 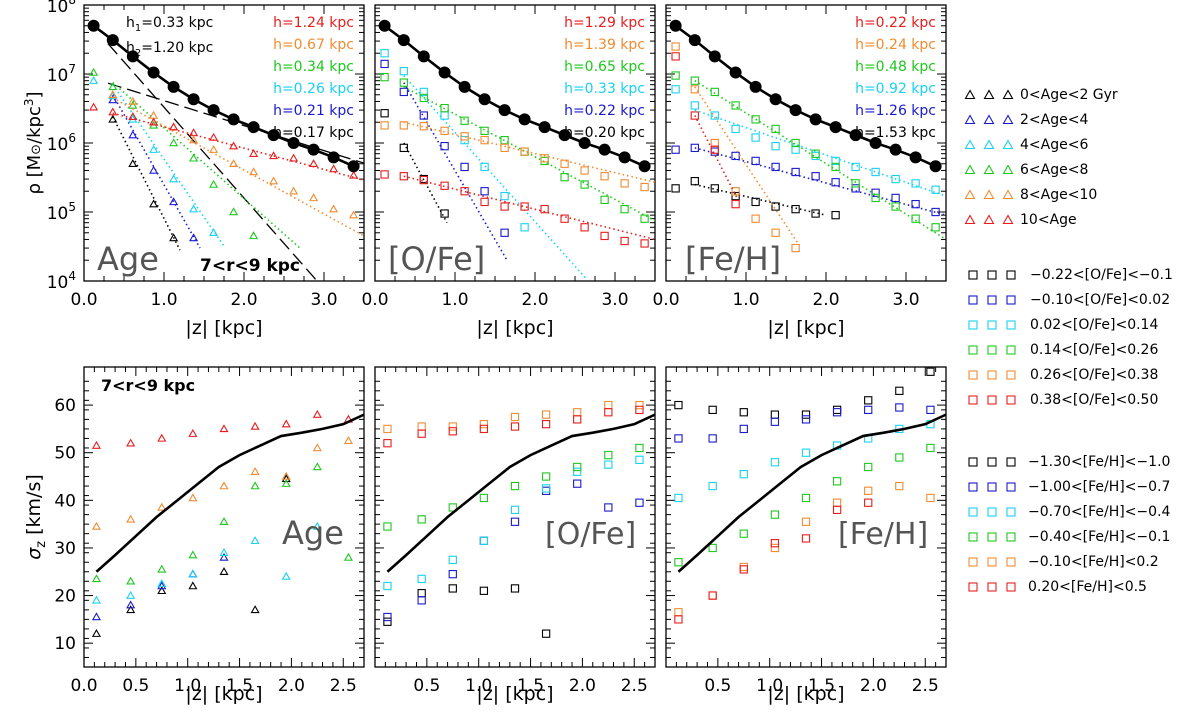 What do you see at coordinates (239, 686) in the screenshot?
I see `x-tick-label: 1.5` at bounding box center [239, 686].